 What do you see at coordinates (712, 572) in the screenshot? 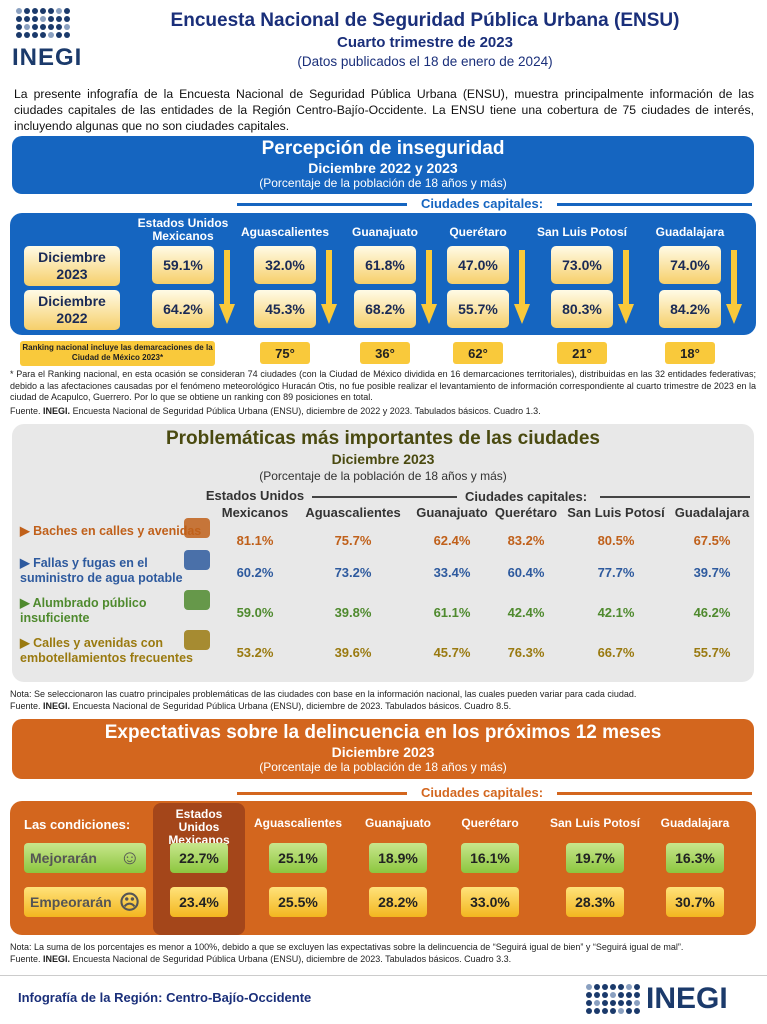
I see `value-cell: 39.7%` at bounding box center [712, 572].